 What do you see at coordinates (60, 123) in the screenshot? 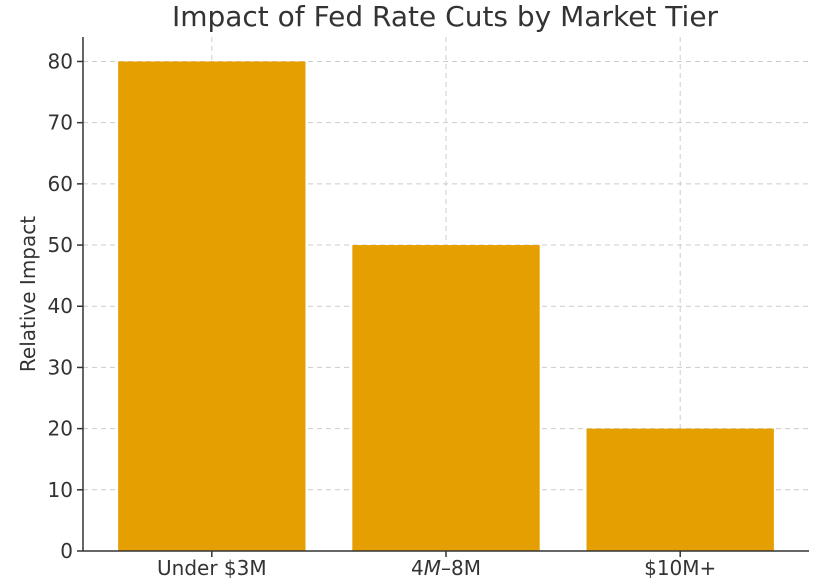
I see `y-tick-label: 70` at bounding box center [60, 123].